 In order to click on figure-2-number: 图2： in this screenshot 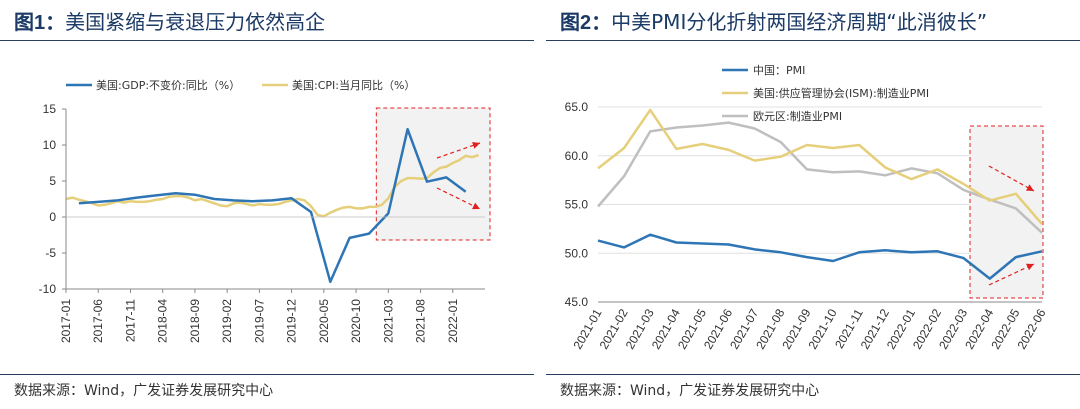, I will do `click(586, 23)`.